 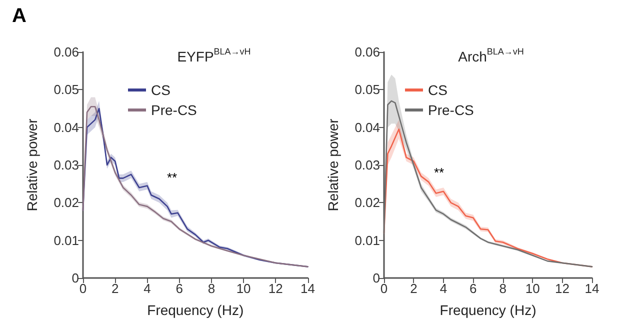 I want to click on text: A, so click(x=19, y=16).